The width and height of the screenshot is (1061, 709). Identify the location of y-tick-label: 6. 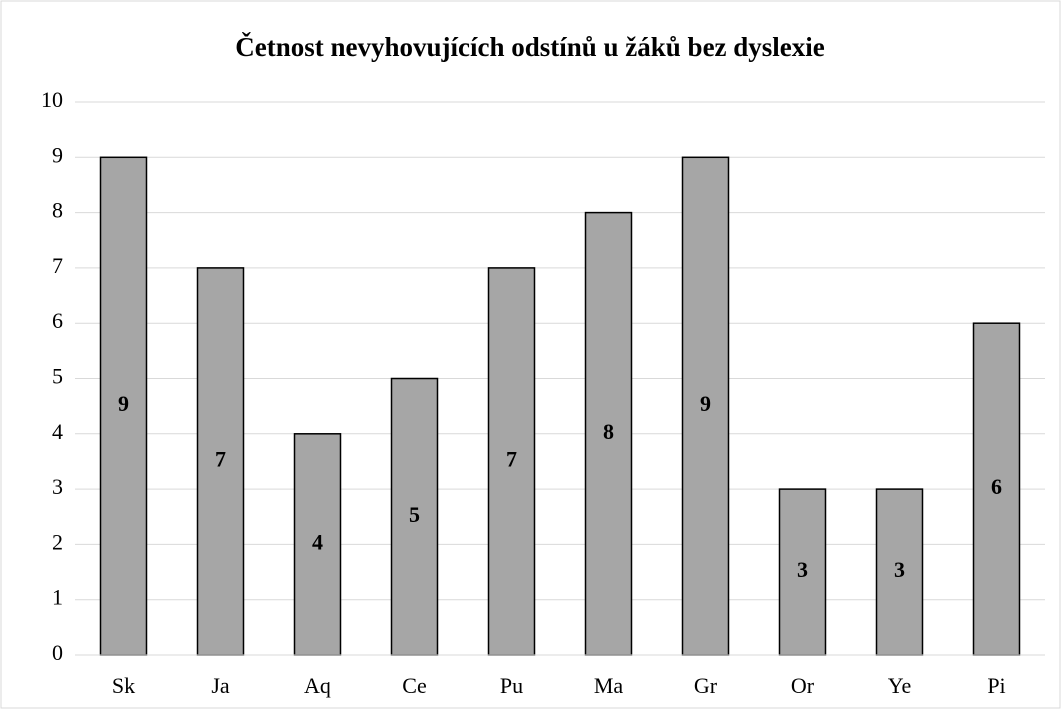
(57, 320).